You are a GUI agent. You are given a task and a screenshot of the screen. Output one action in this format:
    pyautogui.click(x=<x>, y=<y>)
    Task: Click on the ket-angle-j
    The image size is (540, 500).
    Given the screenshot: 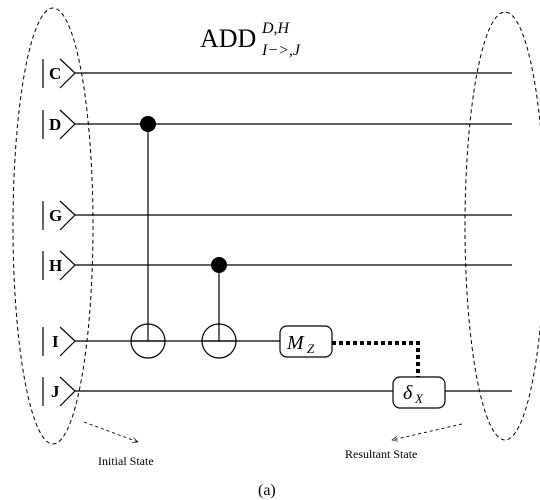 What is the action you would take?
    pyautogui.click(x=67, y=391)
    